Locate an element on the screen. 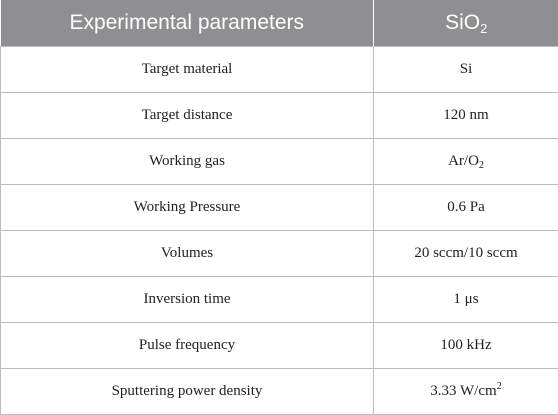 The height and width of the screenshot is (415, 558). table-row: Volumes 20 sccm/10 sccm is located at coordinates (279, 253).